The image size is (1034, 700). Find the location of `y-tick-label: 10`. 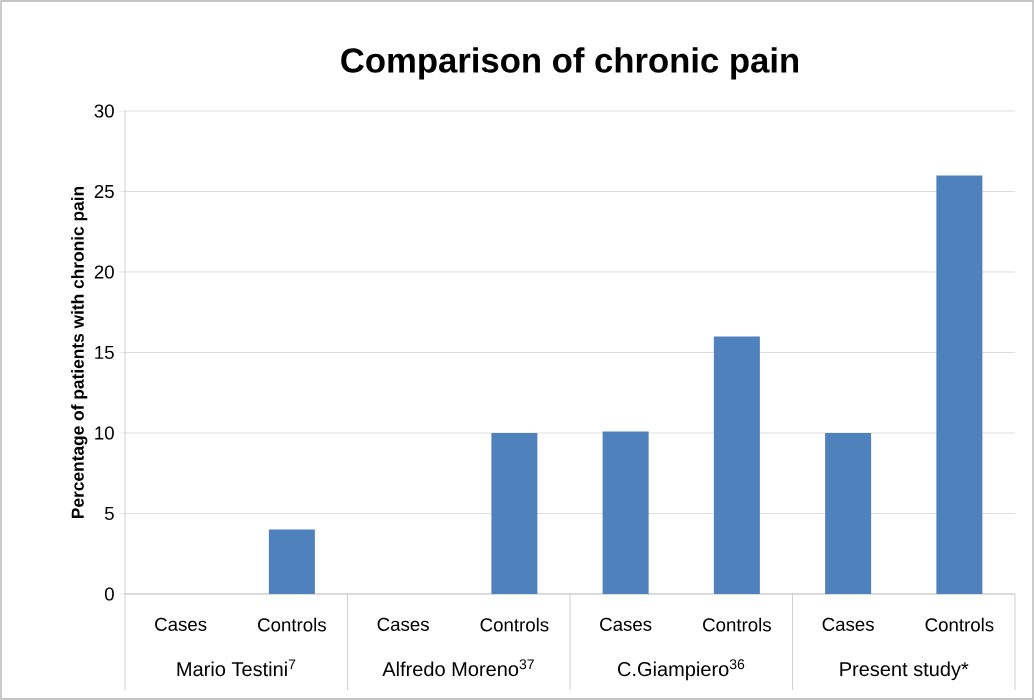

y-tick-label: 10 is located at coordinates (104, 433).